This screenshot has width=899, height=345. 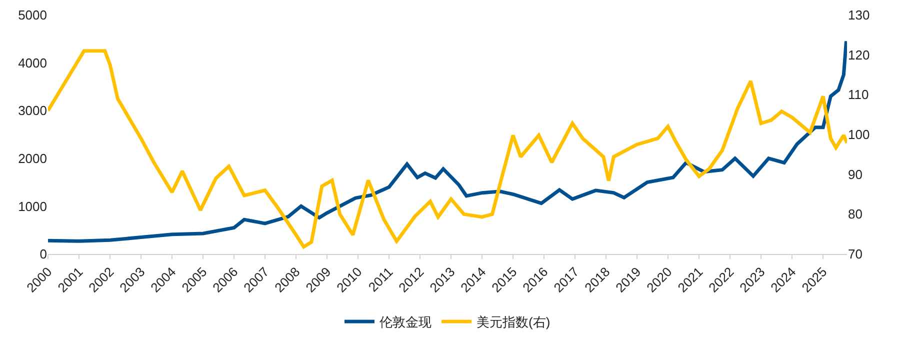 What do you see at coordinates (32, 110) in the screenshot?
I see `y-tick-label: 3000` at bounding box center [32, 110].